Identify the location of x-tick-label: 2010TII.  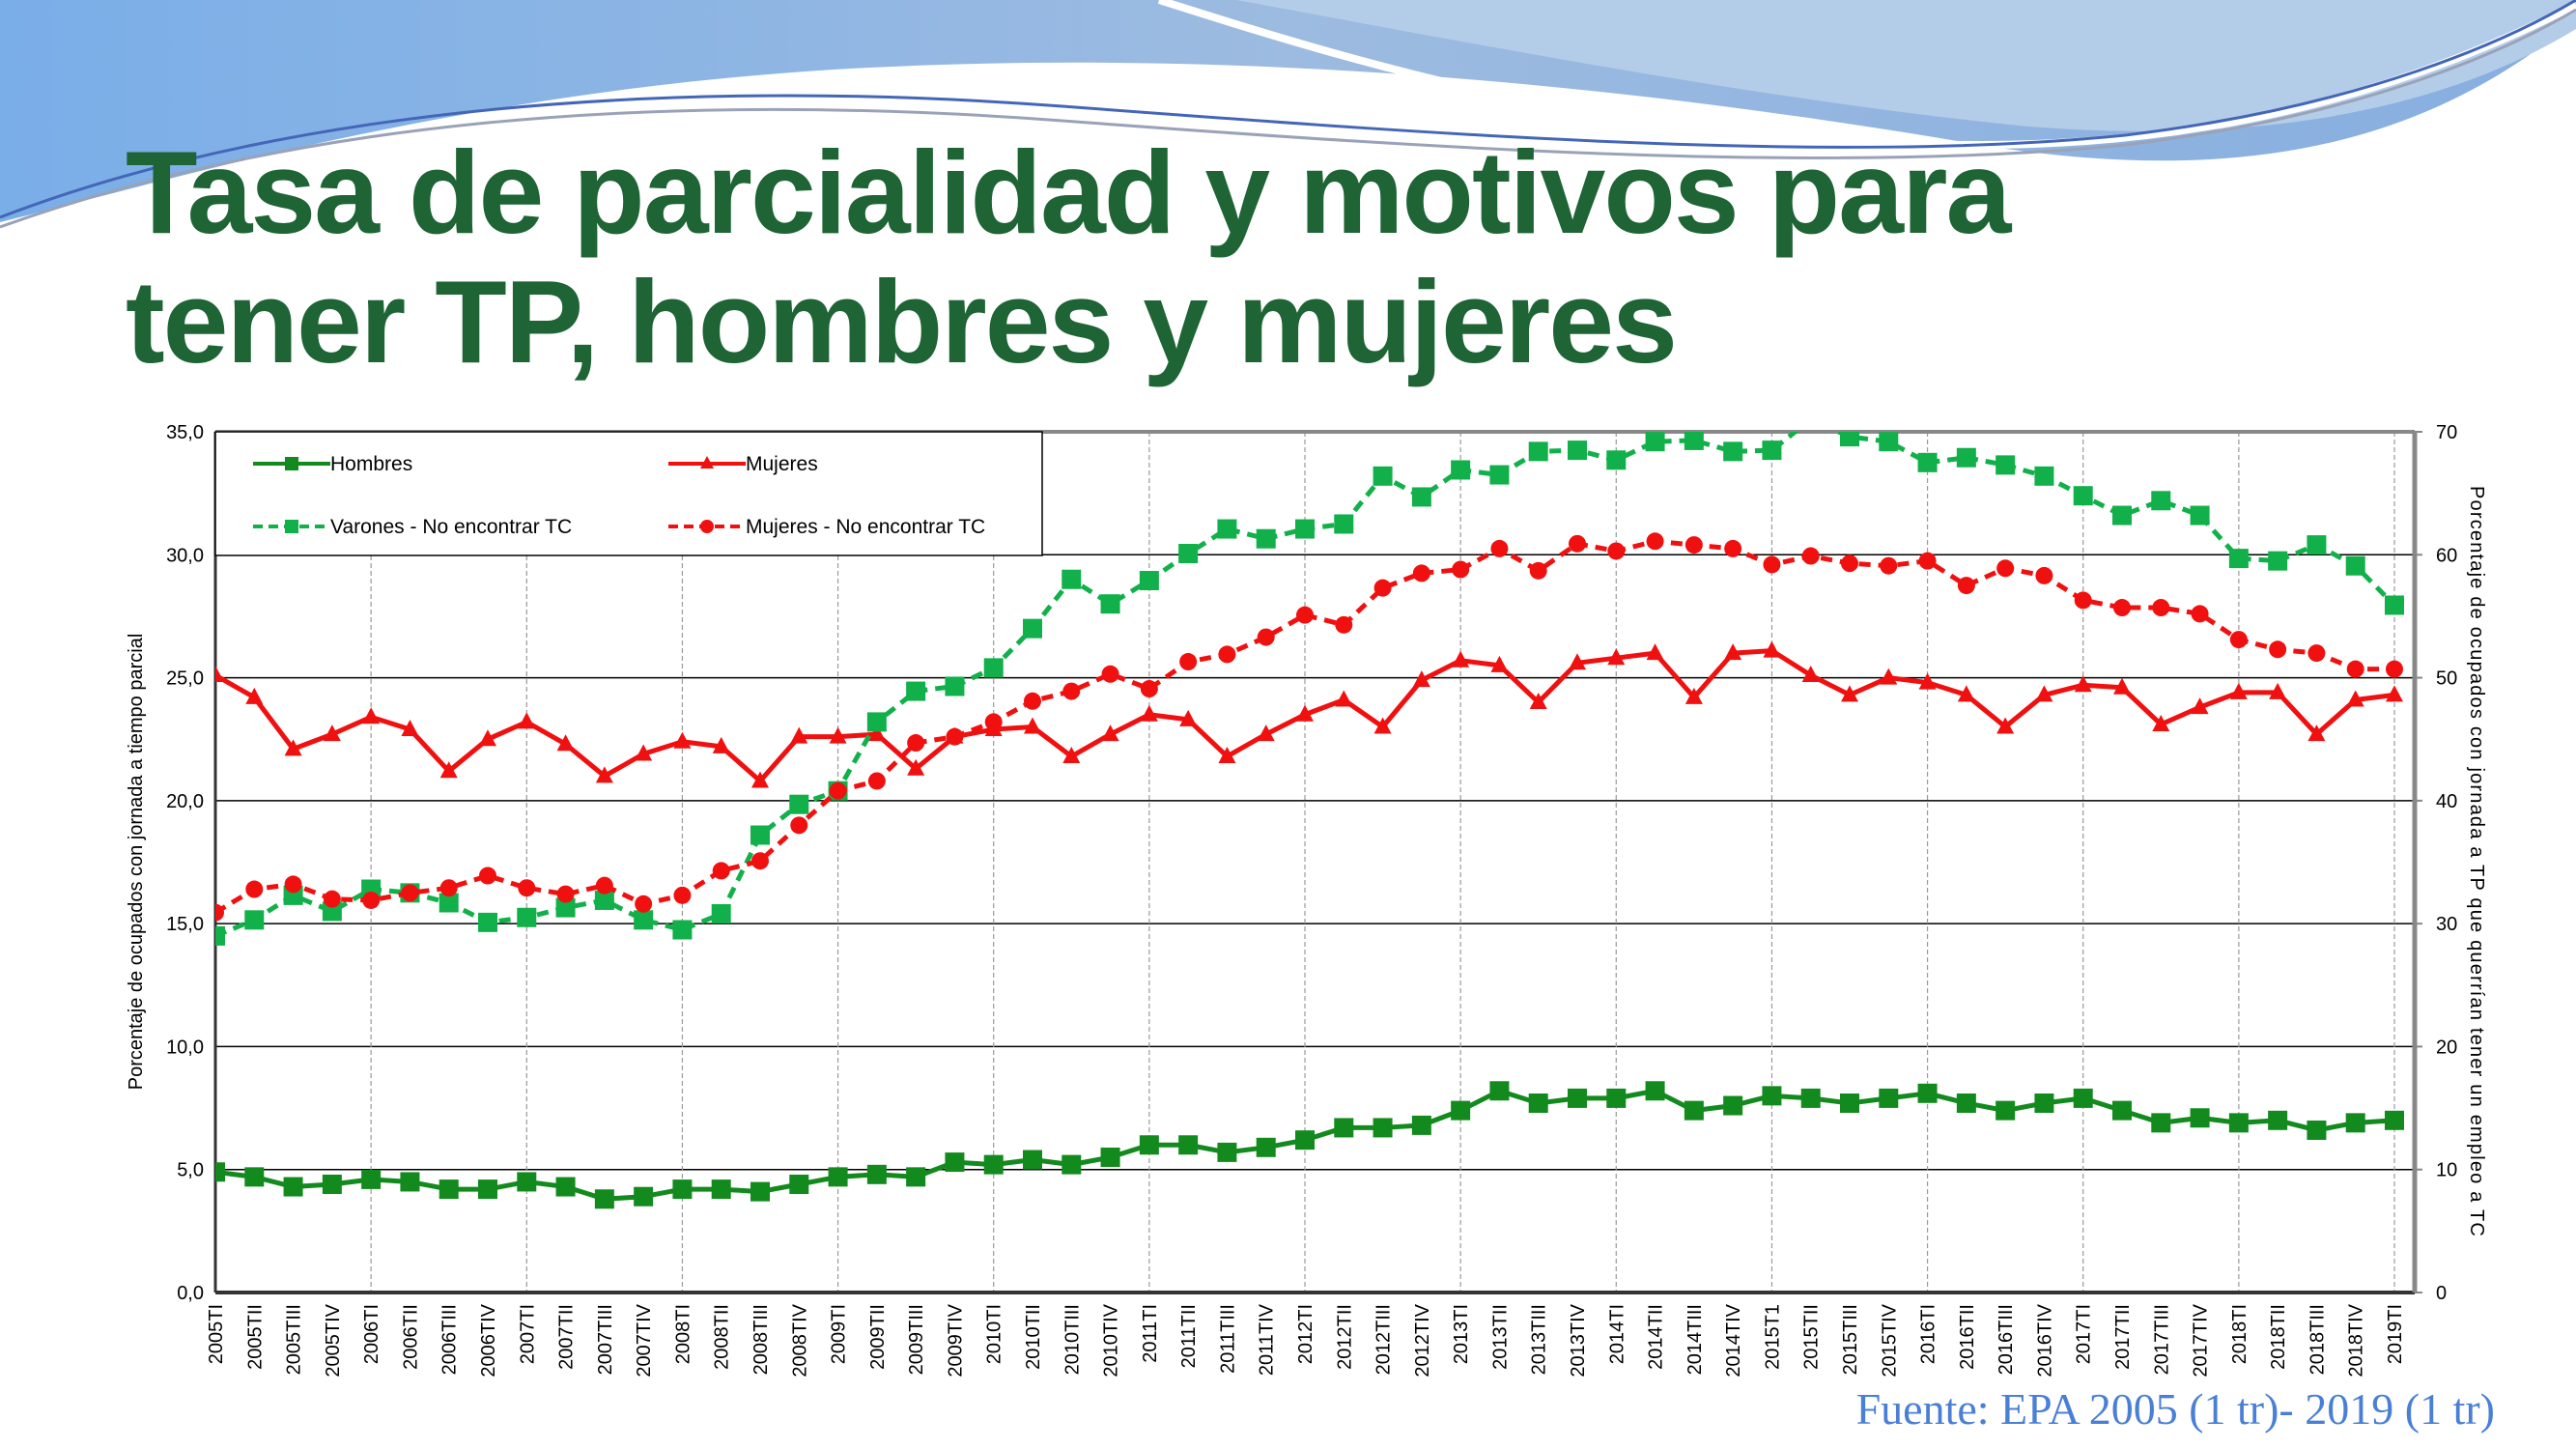
(1033, 1337).